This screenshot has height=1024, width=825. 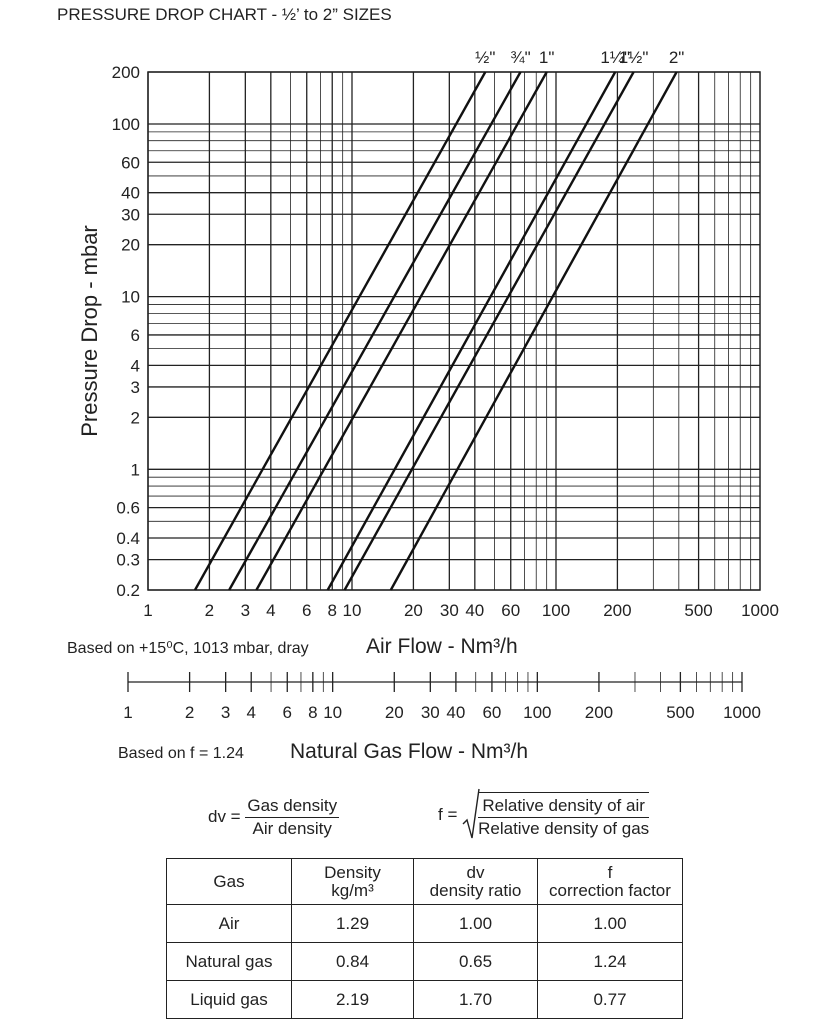 What do you see at coordinates (181, 753) in the screenshot?
I see `gas-scale-conditions: Based on f = 1.24` at bounding box center [181, 753].